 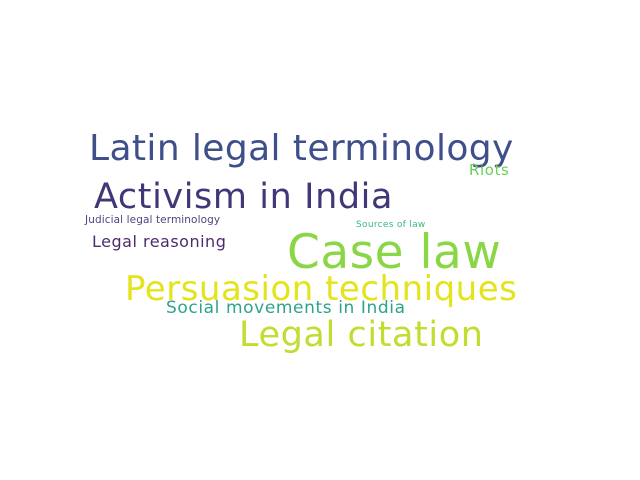 What do you see at coordinates (489, 170) in the screenshot?
I see `word-riots: Riots` at bounding box center [489, 170].